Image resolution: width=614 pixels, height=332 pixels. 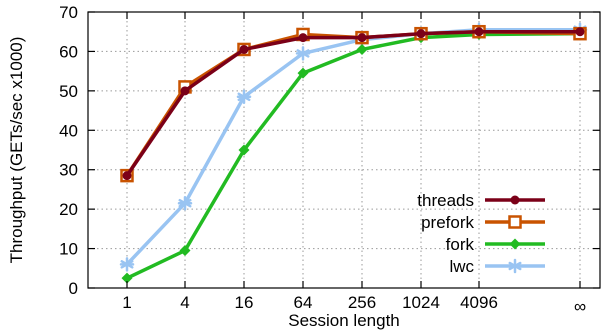 What do you see at coordinates (580, 306) in the screenshot?
I see `x-tick-label: ∞` at bounding box center [580, 306].